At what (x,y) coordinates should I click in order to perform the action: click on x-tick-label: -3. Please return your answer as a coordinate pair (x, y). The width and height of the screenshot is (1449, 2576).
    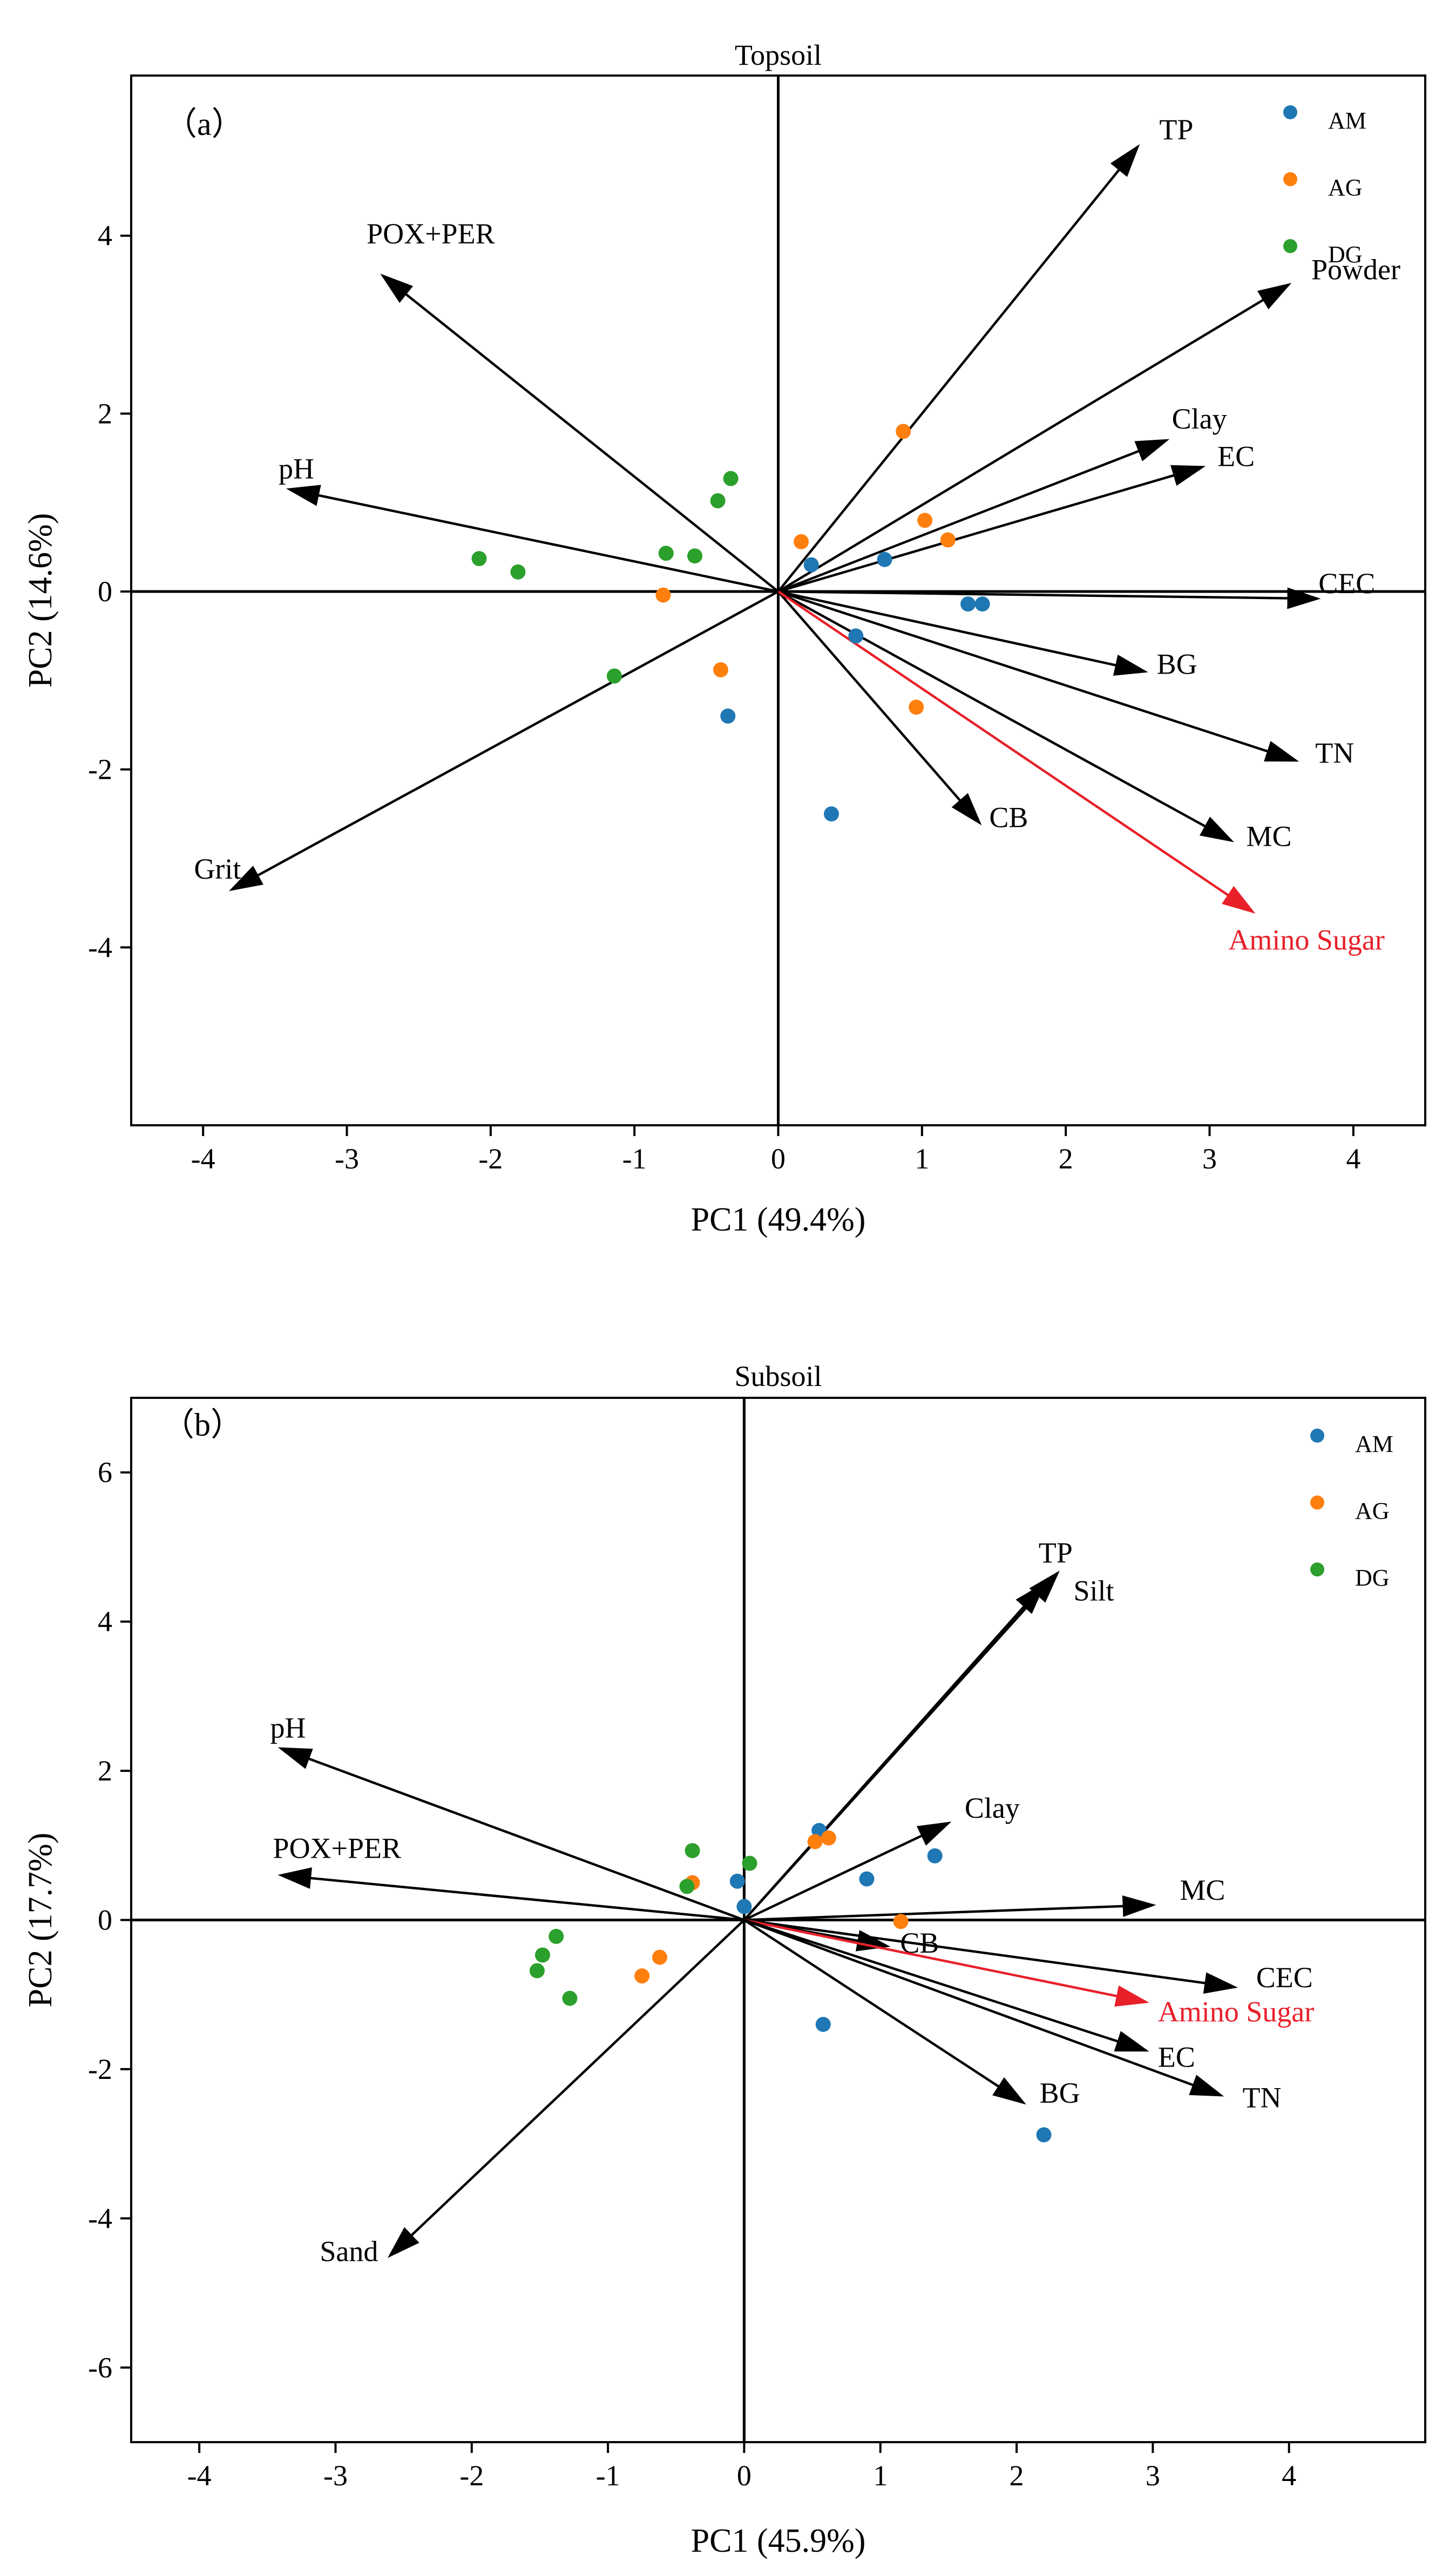
    Looking at the image, I should click on (347, 1159).